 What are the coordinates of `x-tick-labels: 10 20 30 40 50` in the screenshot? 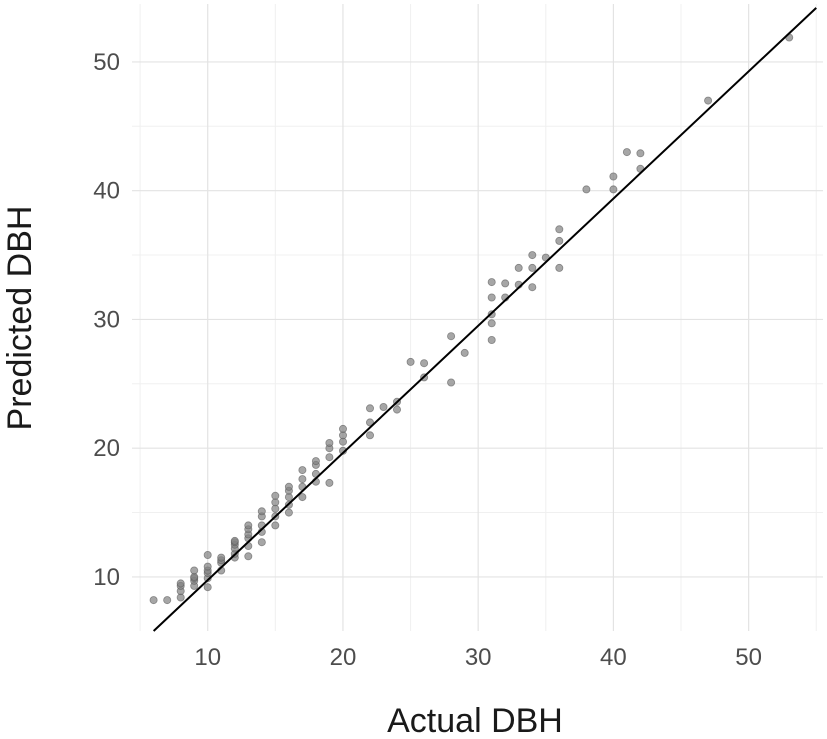 It's located at (478, 657).